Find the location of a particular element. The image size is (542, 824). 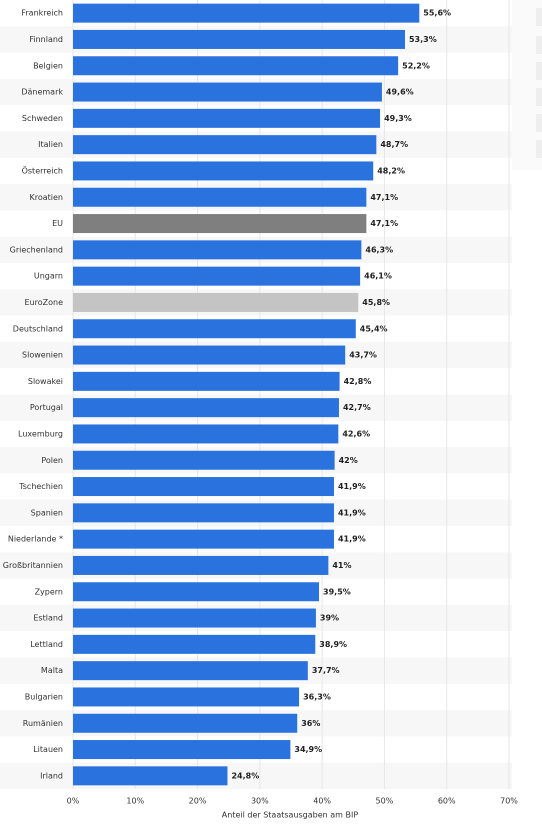

y-tick-label: Bulgarien is located at coordinates (44, 696).